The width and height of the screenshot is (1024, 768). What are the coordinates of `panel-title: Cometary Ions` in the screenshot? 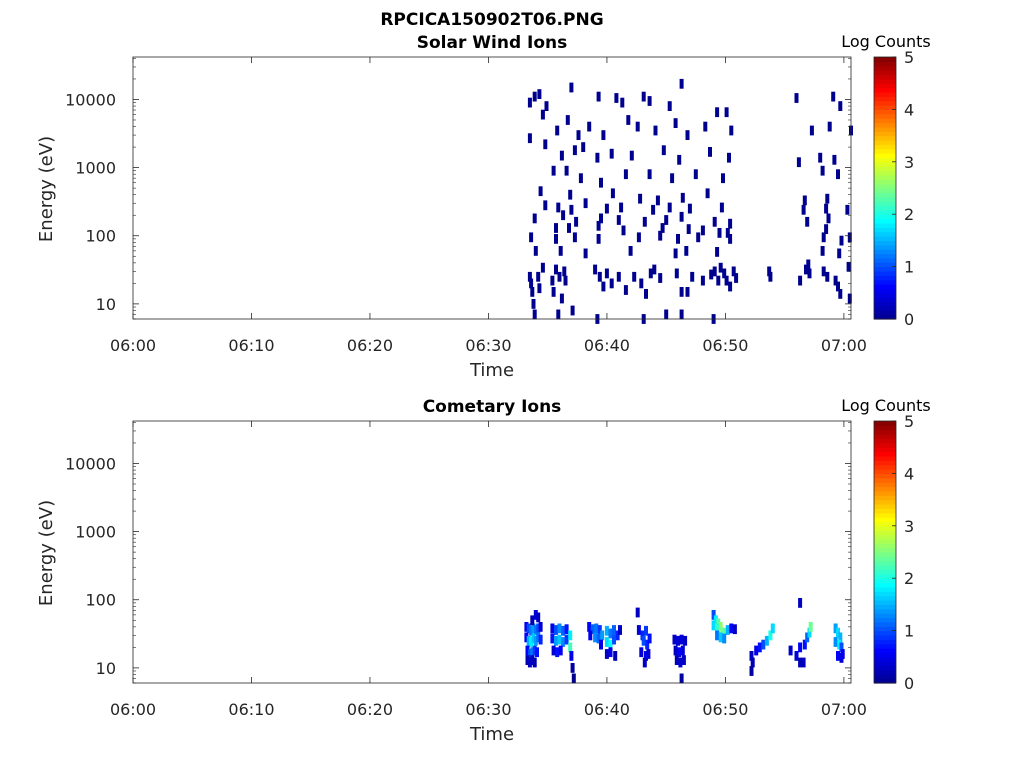 It's located at (492, 407).